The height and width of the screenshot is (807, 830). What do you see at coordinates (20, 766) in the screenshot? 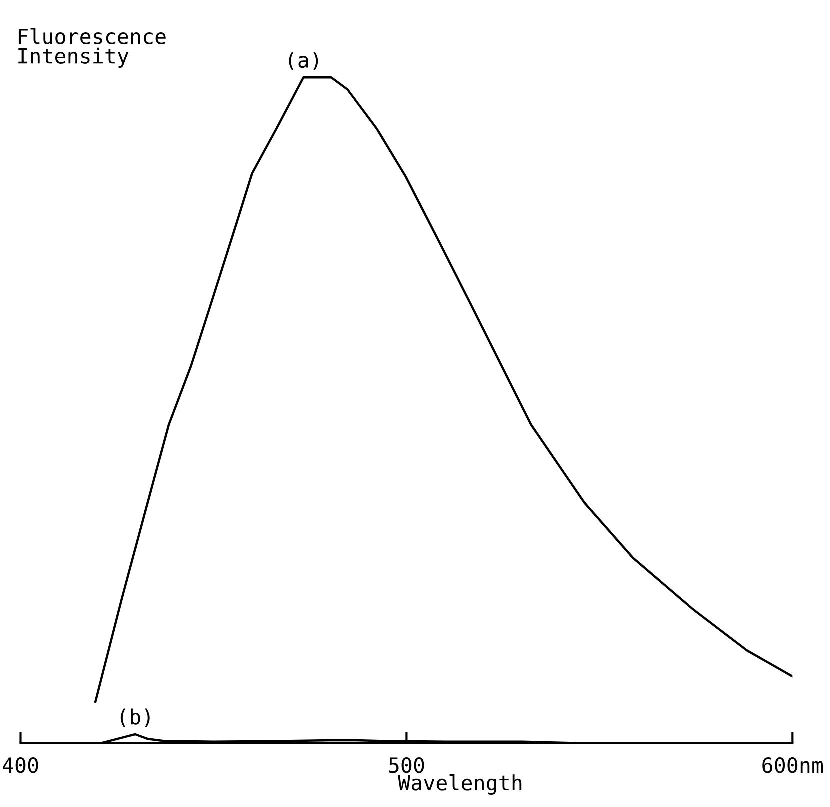
I see `x-tick-label: 400` at bounding box center [20, 766].